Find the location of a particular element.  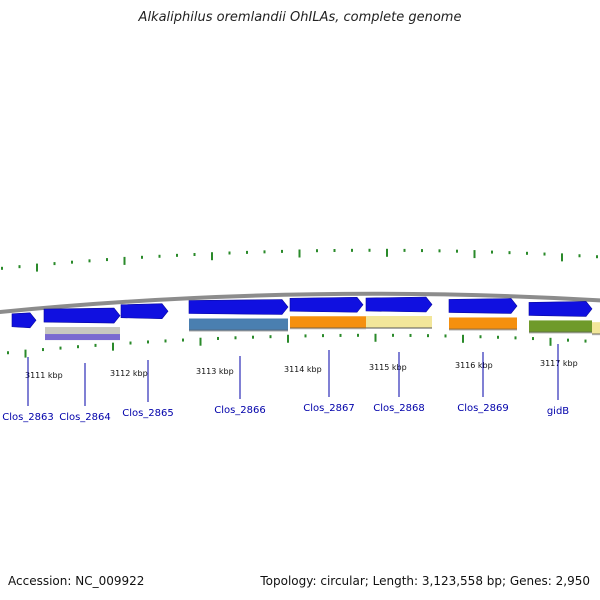

gene-label-Clos_2865: Clos_2865 is located at coordinates (148, 413).